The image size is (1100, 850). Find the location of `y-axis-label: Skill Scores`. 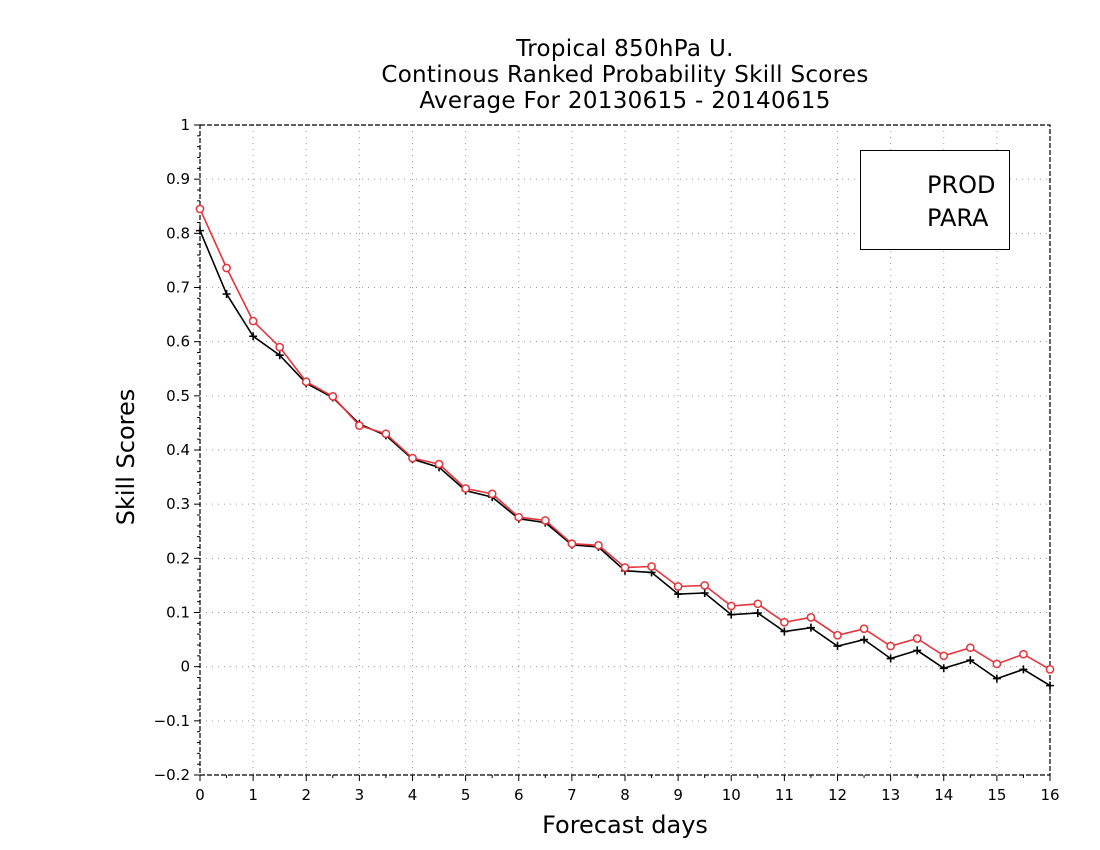

y-axis-label: Skill Scores is located at coordinates (126, 457).